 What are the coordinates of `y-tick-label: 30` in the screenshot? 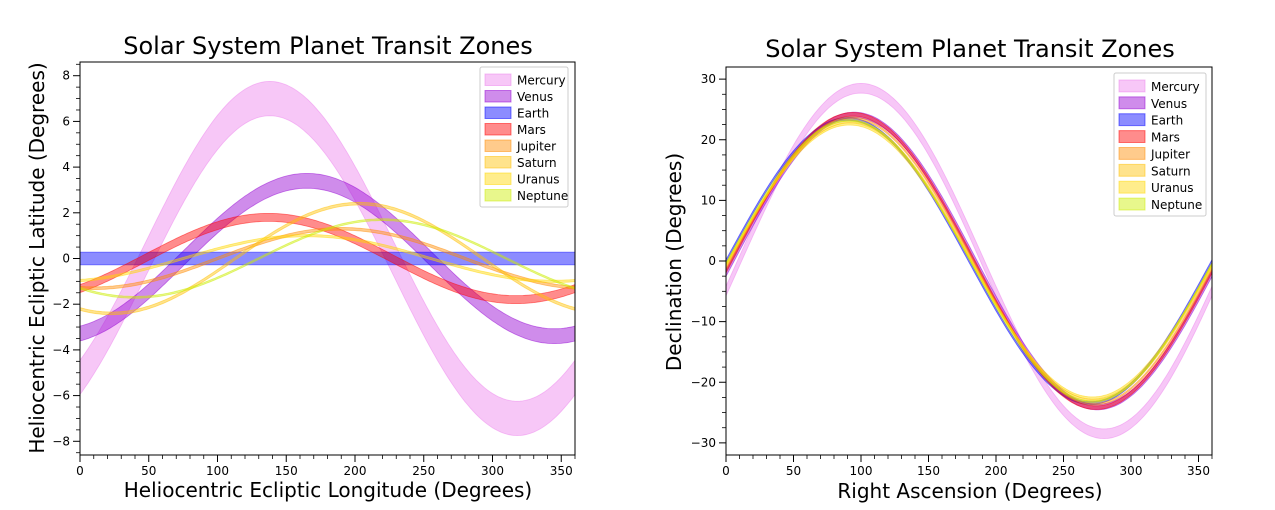 It's located at (708, 79).